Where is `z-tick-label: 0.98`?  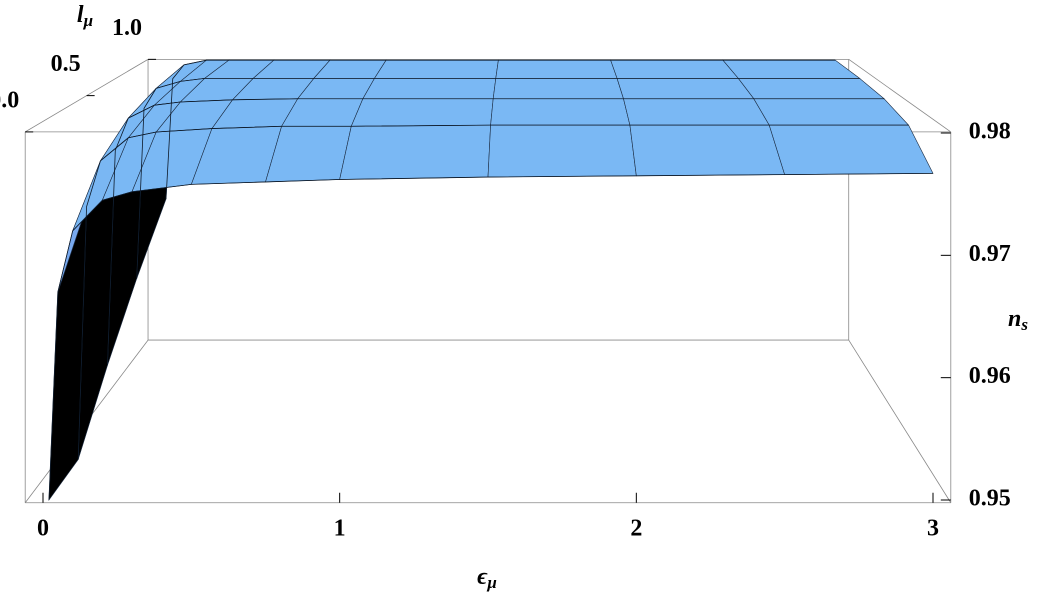
z-tick-label: 0.98 is located at coordinates (990, 132).